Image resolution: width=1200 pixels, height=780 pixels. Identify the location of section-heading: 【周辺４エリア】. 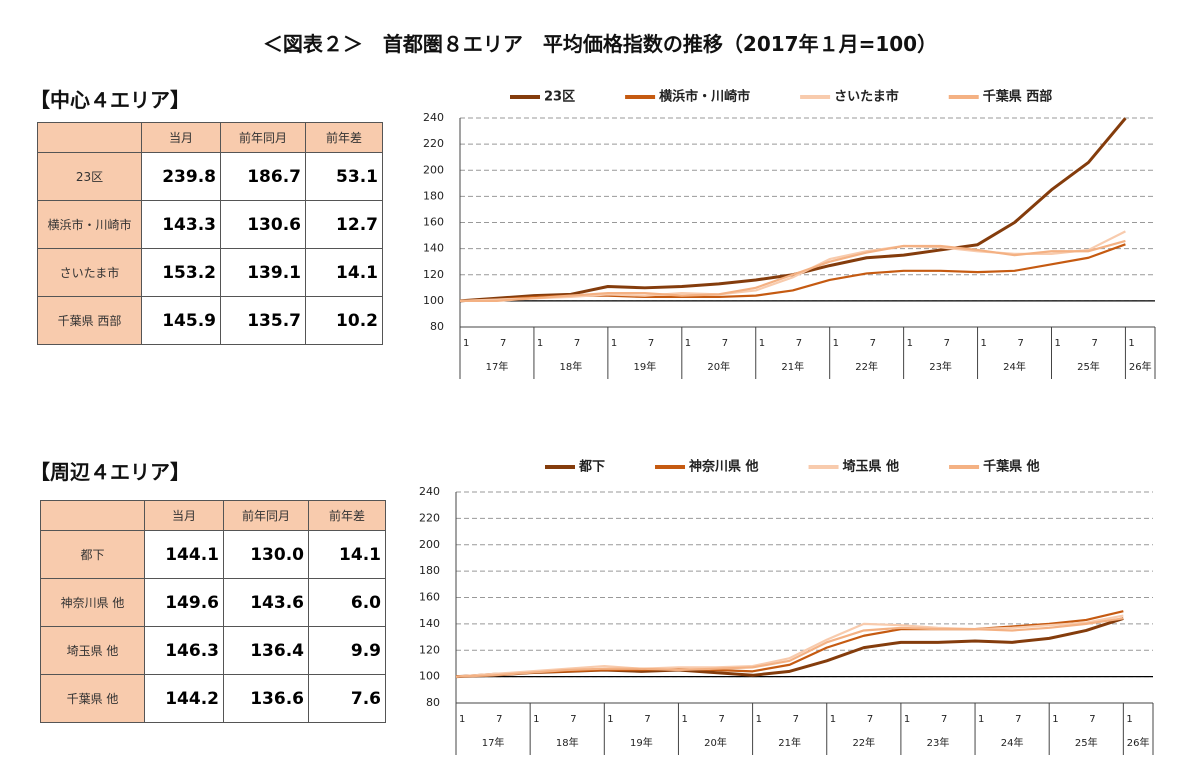
(110, 472).